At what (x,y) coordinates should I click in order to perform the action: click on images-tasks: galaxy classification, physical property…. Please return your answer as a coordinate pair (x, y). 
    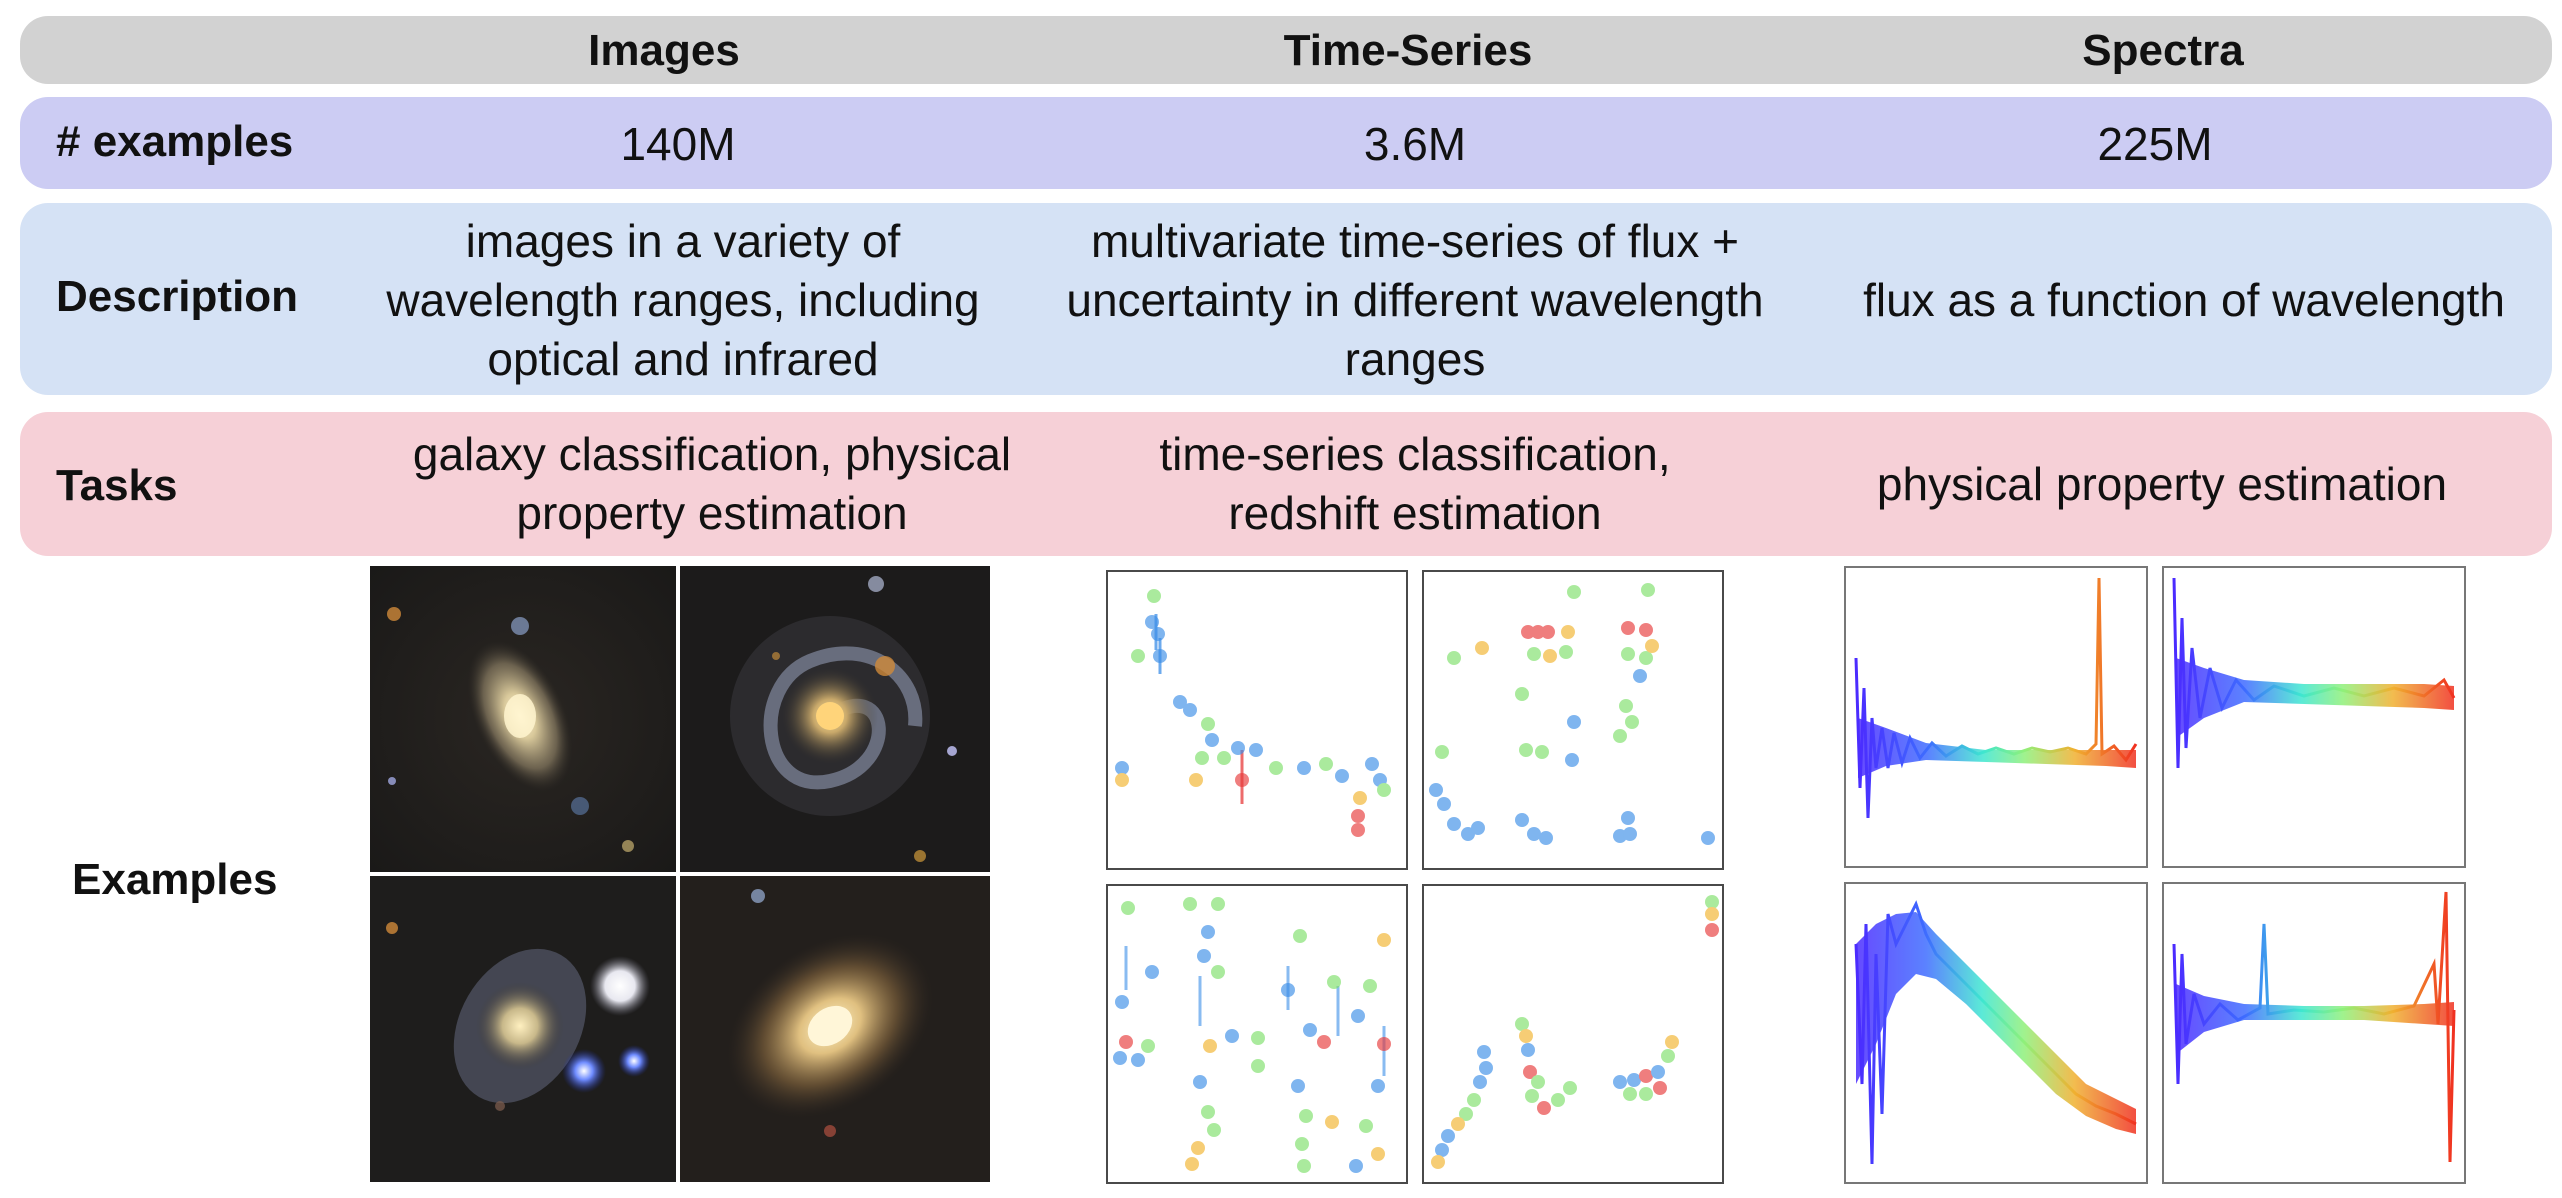
    Looking at the image, I should click on (712, 483).